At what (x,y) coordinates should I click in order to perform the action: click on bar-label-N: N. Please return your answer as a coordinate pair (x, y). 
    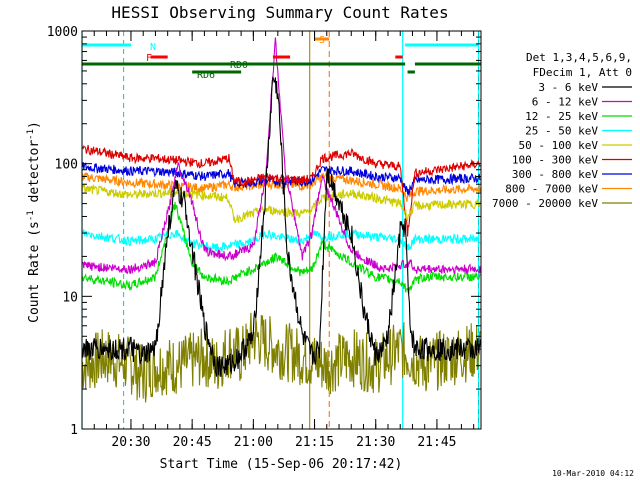
    Looking at the image, I should click on (153, 47).